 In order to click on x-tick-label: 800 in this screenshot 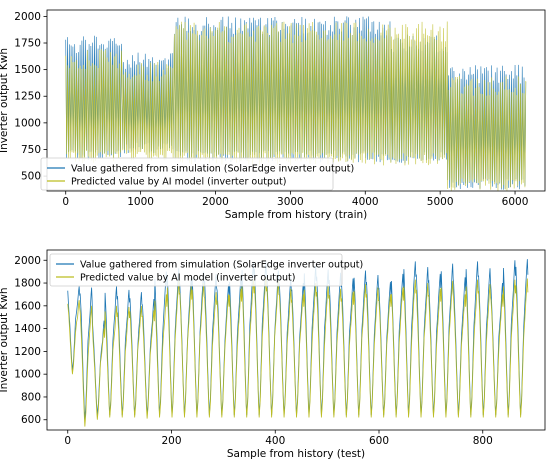, I will do `click(483, 441)`.